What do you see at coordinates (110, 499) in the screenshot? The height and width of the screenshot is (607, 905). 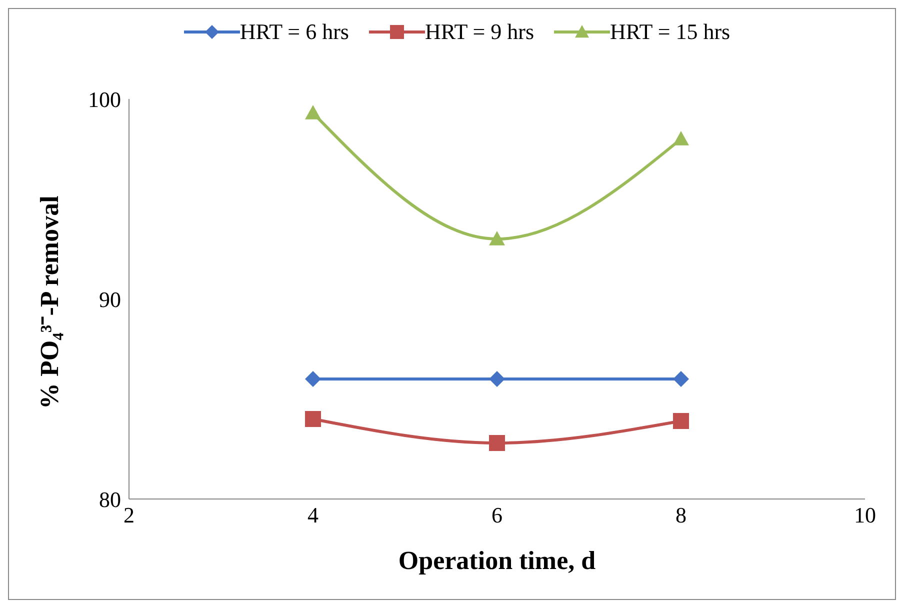 I see `y-tick-label: 80` at bounding box center [110, 499].